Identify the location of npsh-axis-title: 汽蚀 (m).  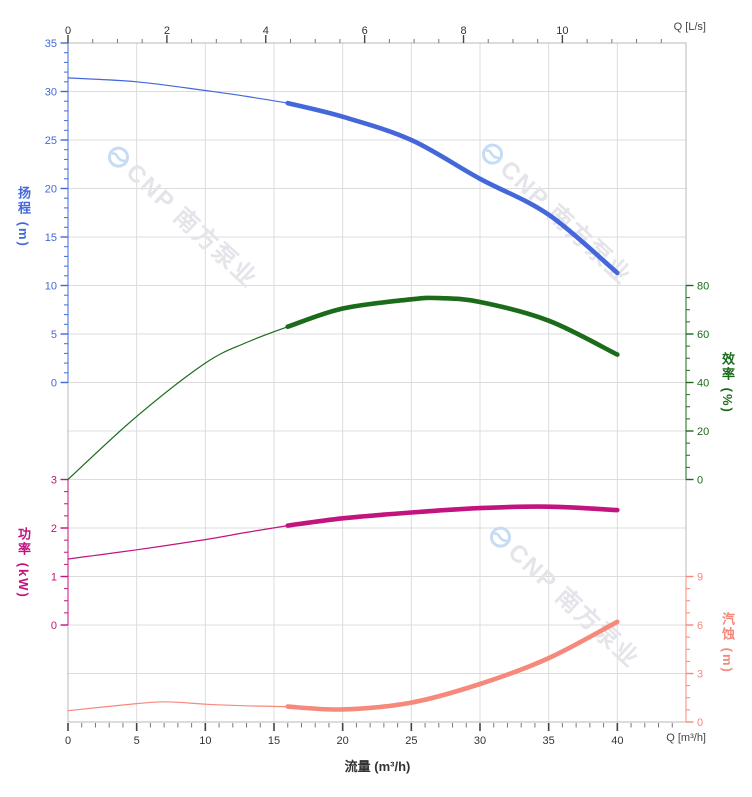
(727, 643).